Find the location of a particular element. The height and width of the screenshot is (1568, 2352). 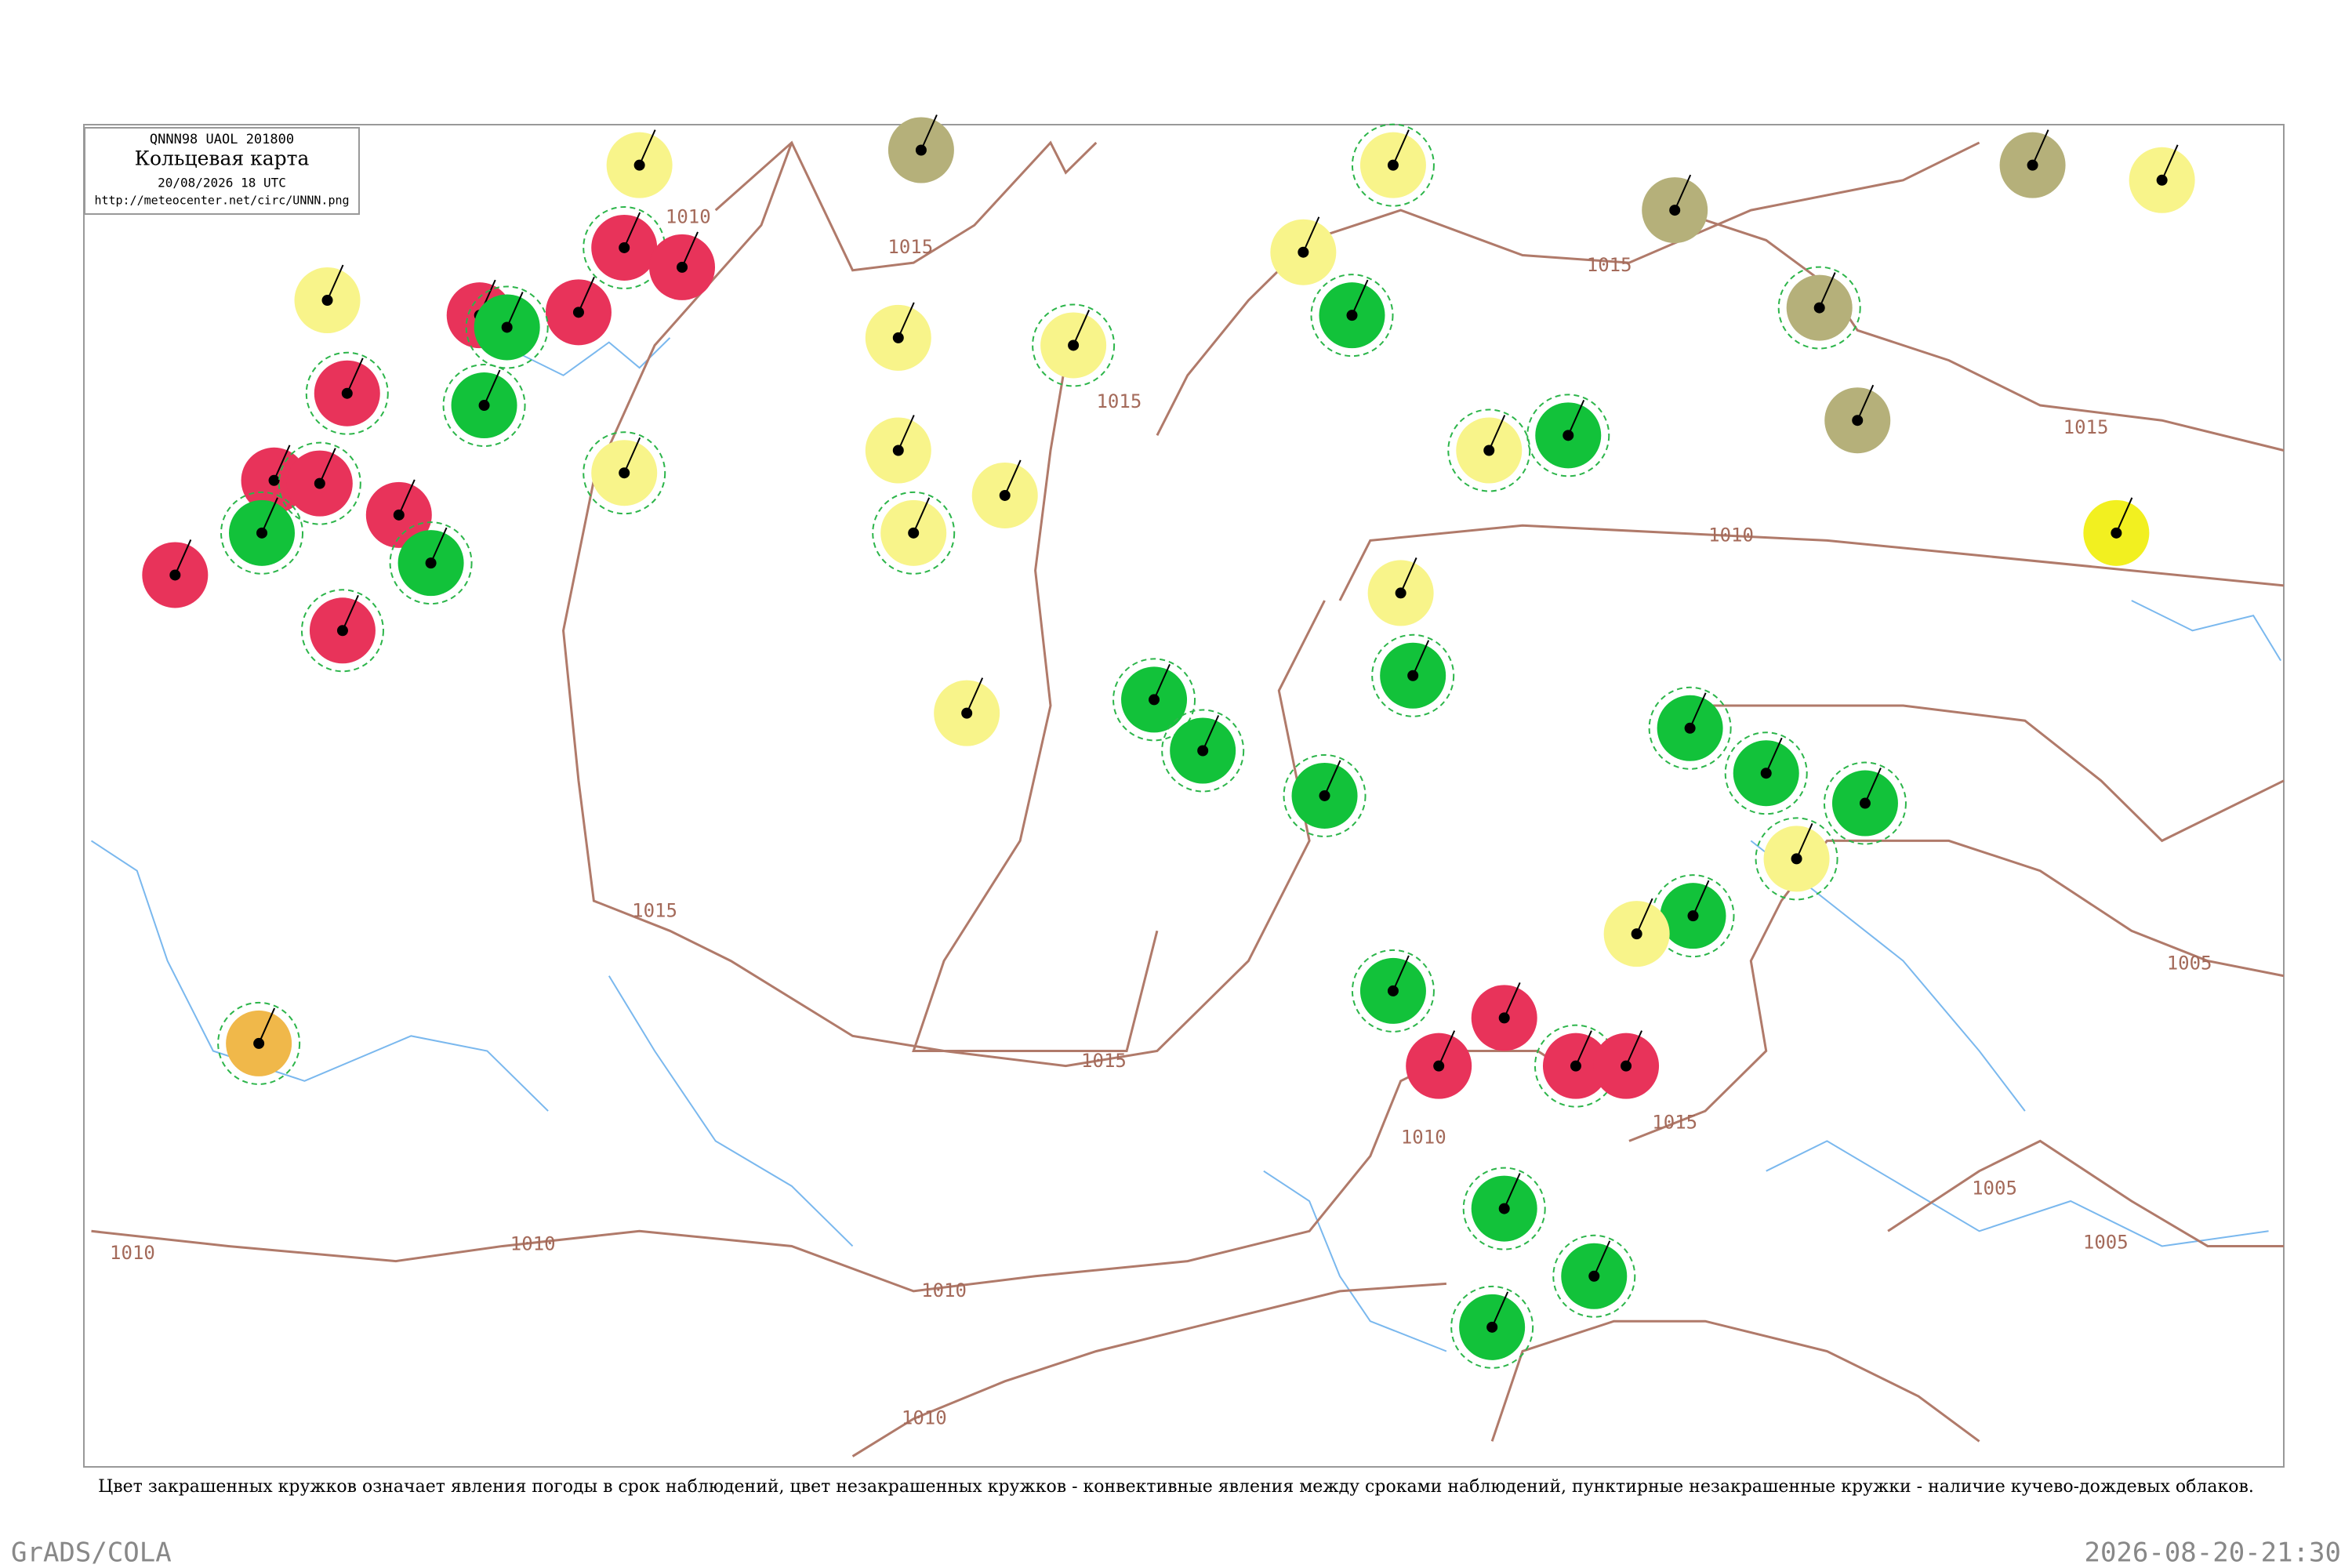

header-url: http://meteocenter.net/circ/UNNN.png is located at coordinates (221, 201).